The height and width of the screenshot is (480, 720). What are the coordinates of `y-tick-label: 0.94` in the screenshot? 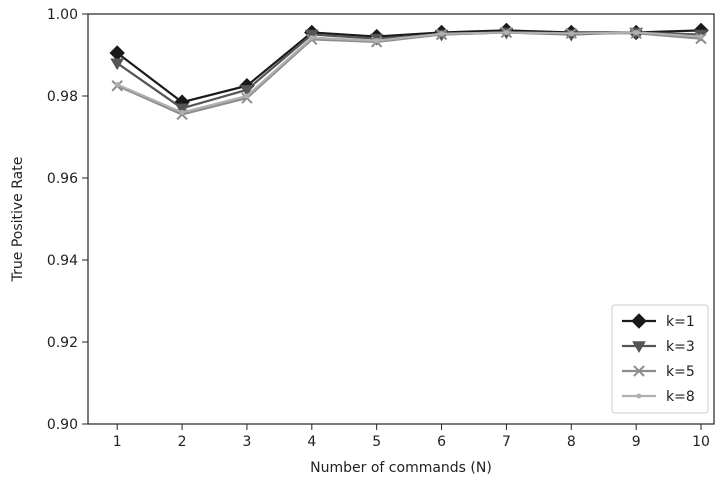 It's located at (62, 261).